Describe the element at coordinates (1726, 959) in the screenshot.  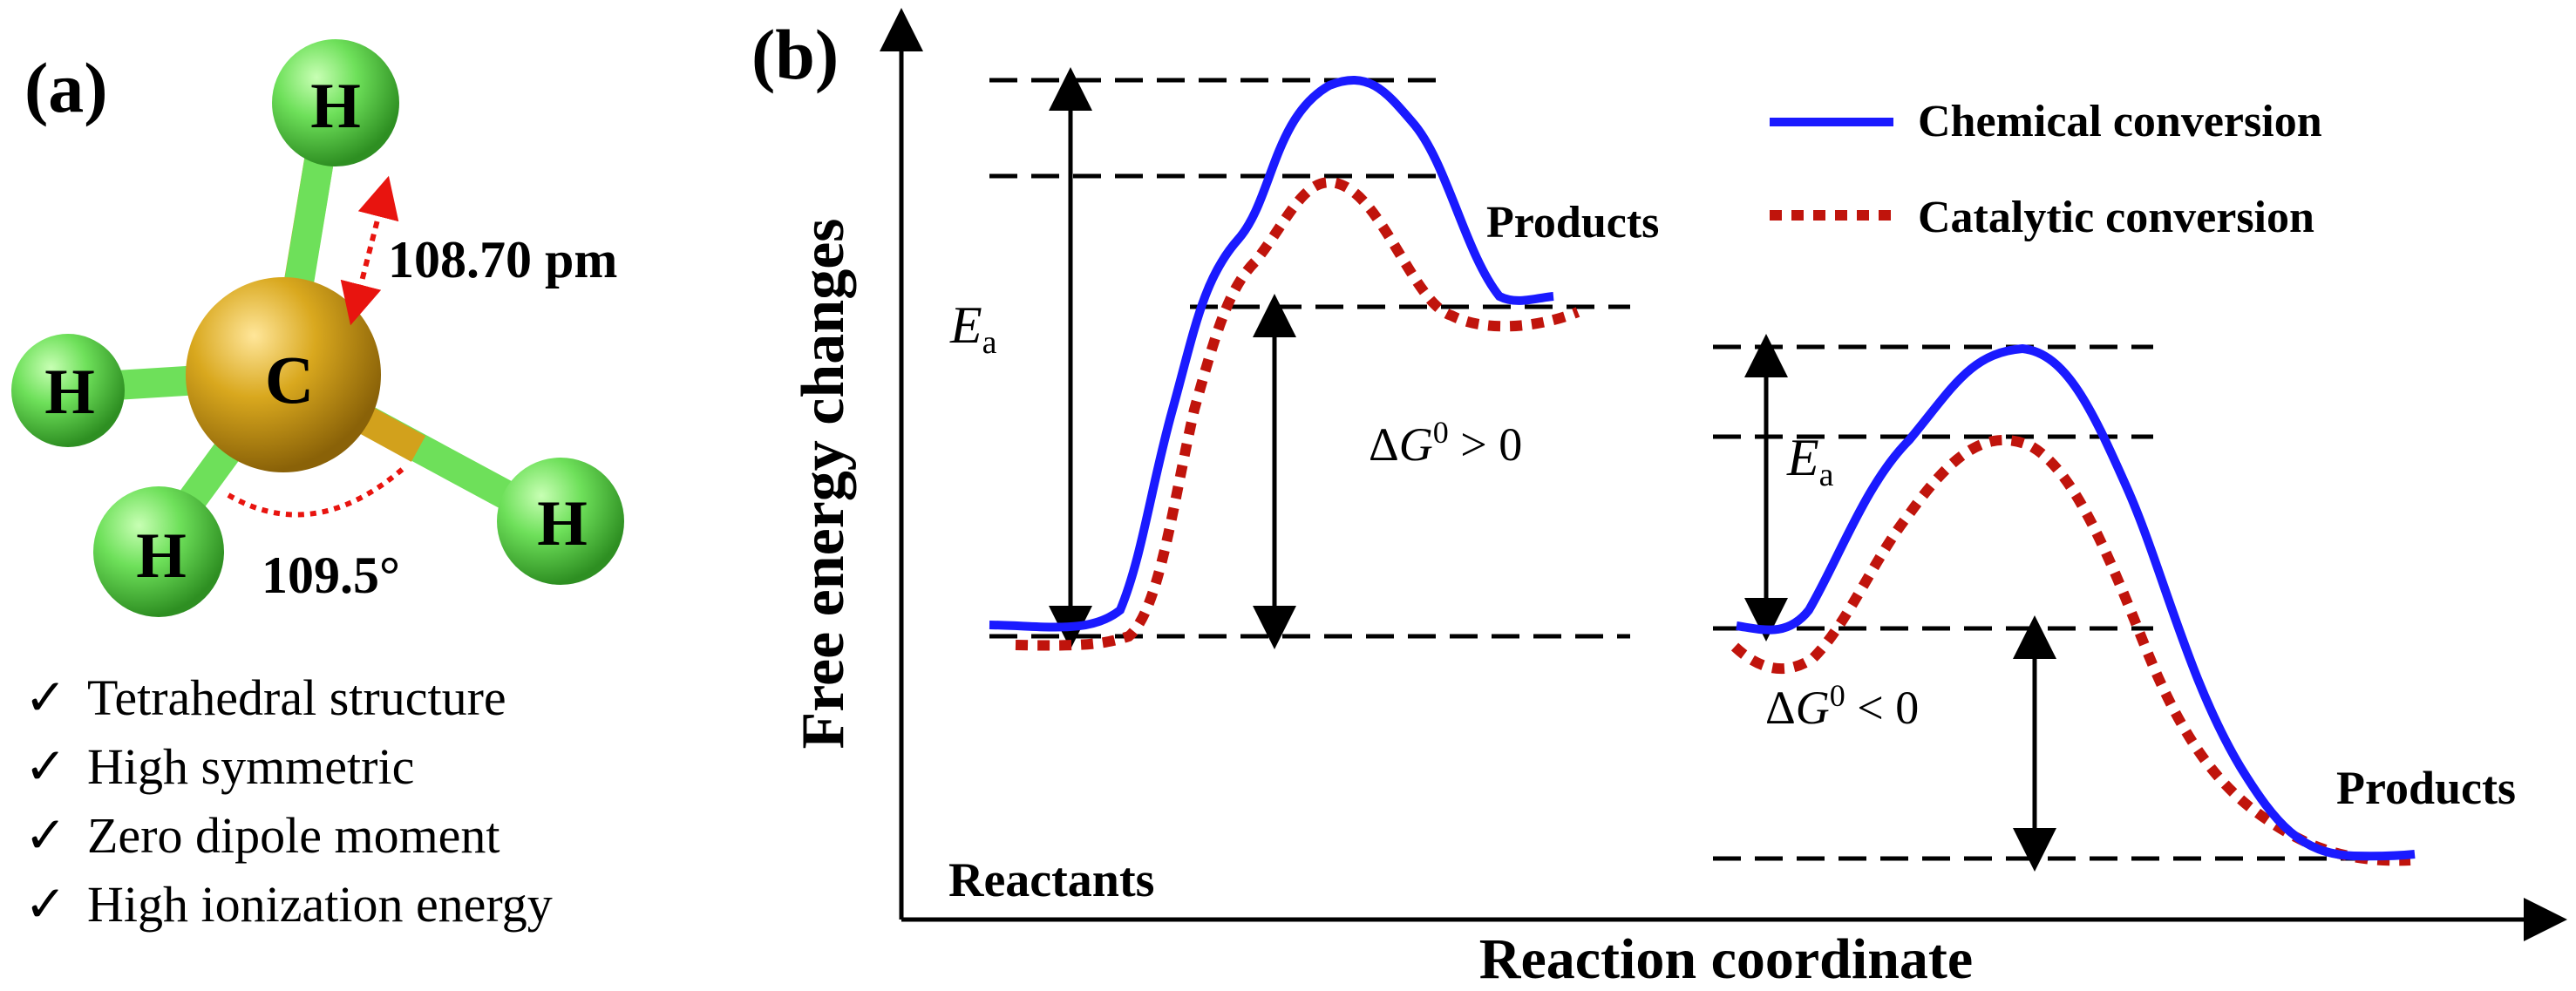
I see `x-axis-label: Reaction coordinate` at that location.